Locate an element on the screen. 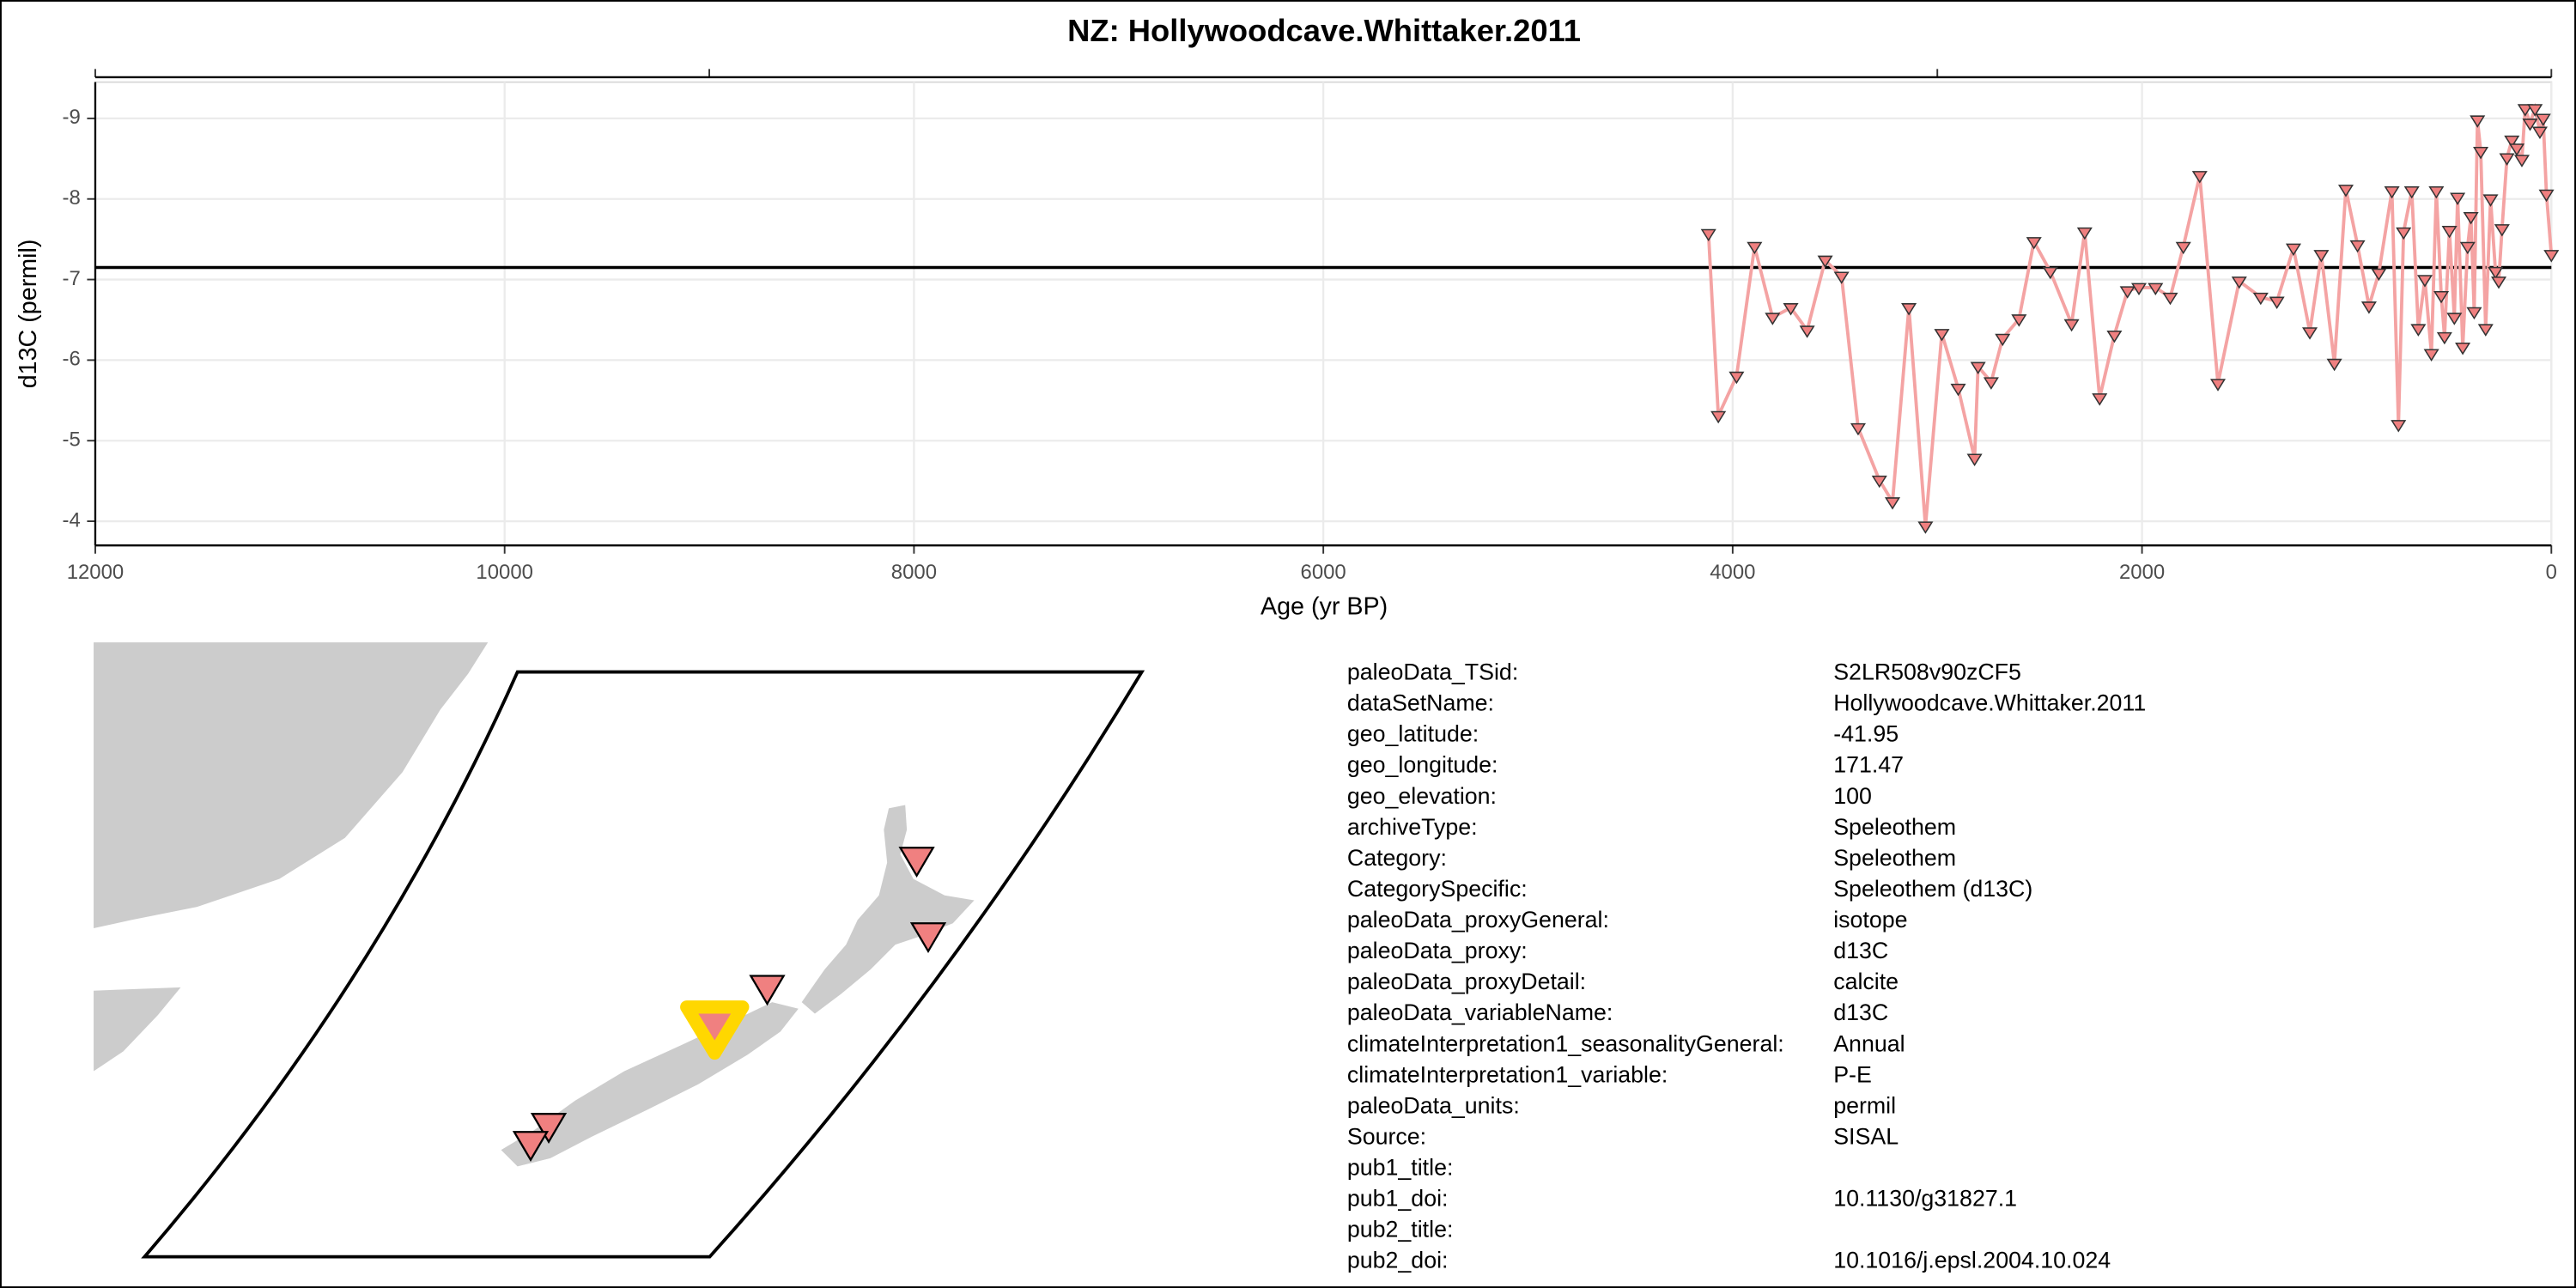 This screenshot has height=1288, width=2576. metadata-key: pub1_title: is located at coordinates (1400, 1168).